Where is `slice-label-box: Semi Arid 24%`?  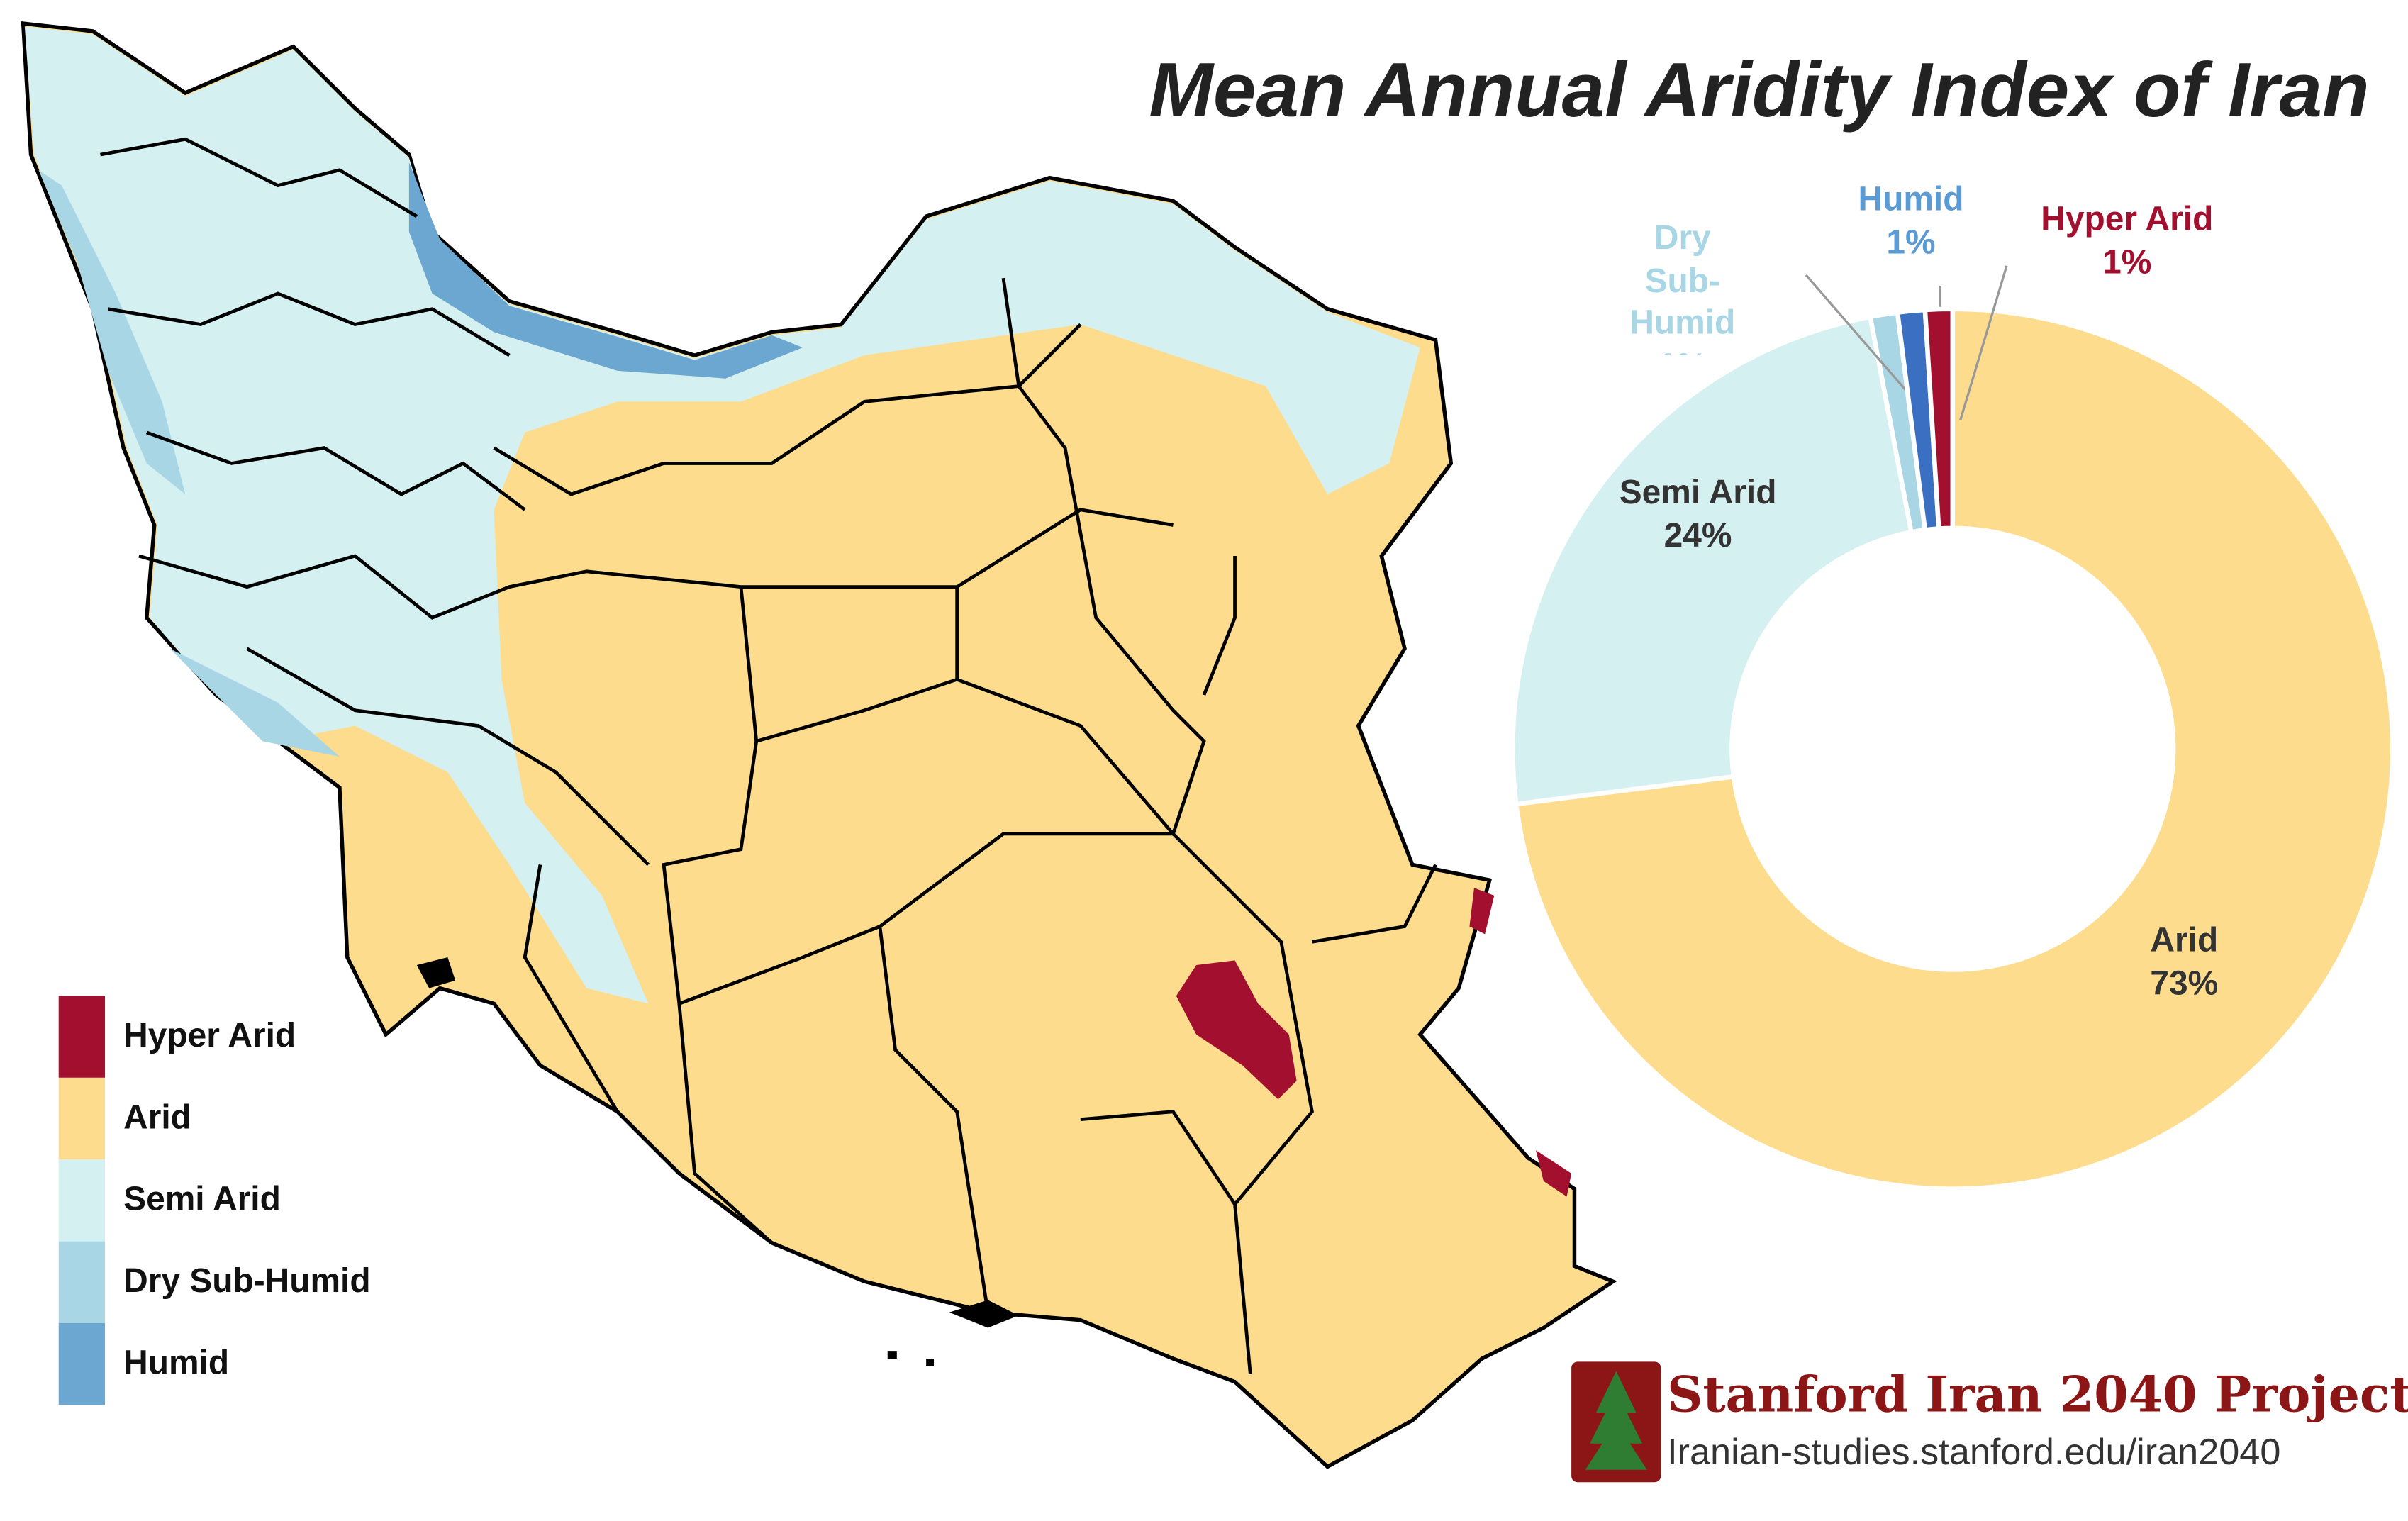
slice-label-box: Semi Arid 24% is located at coordinates (1697, 514).